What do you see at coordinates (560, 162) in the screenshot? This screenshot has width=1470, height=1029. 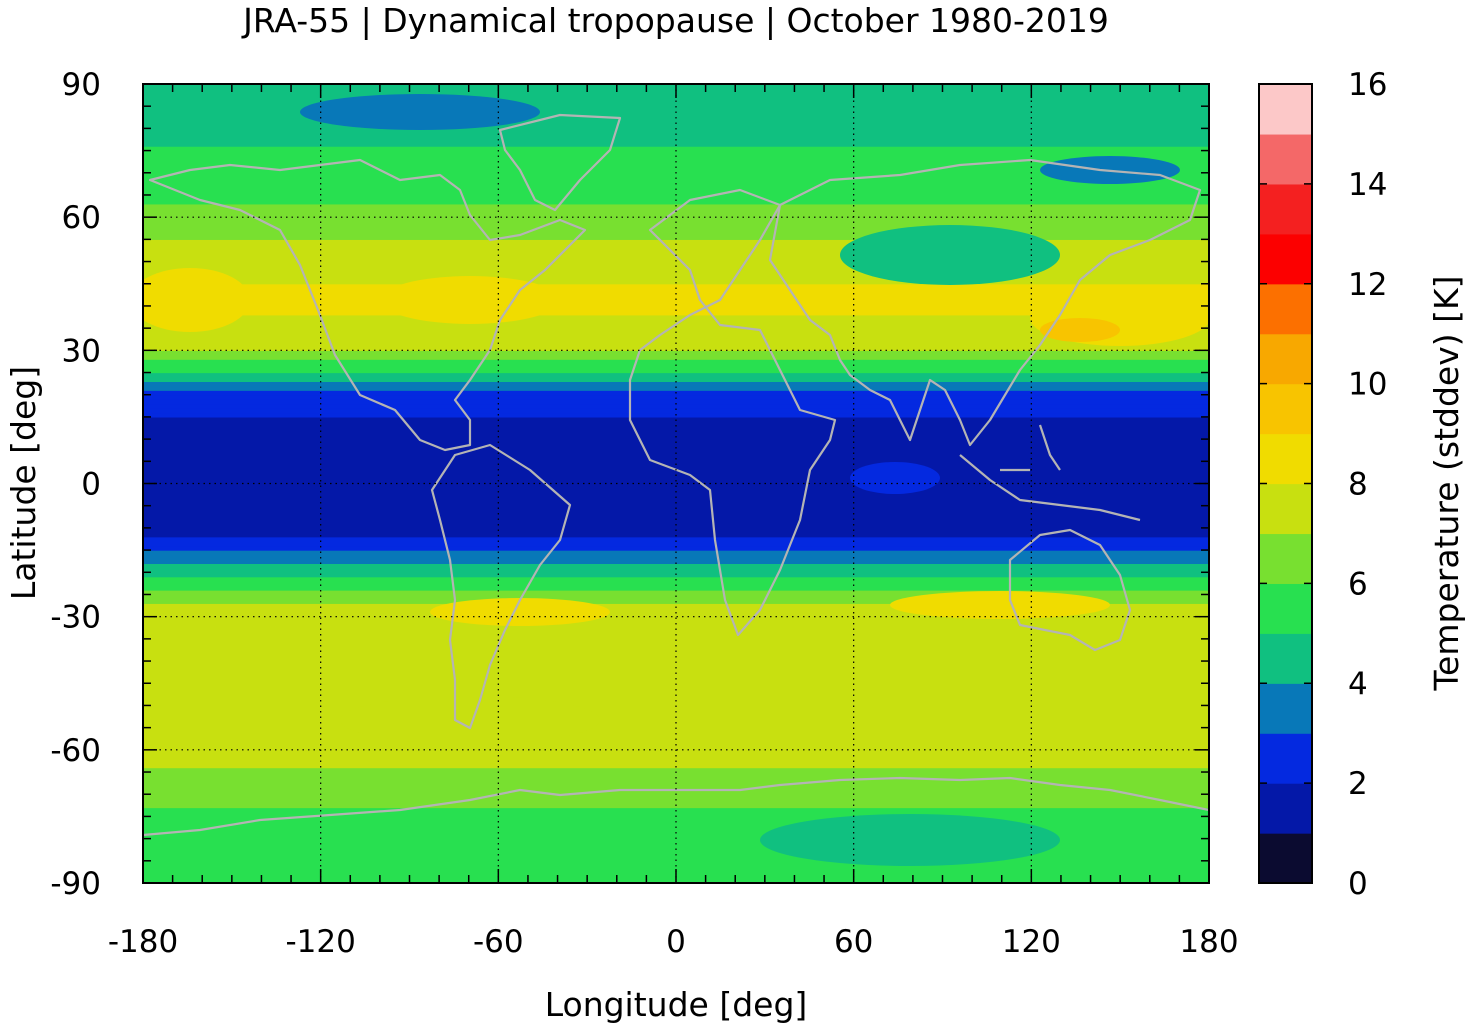 I see `coastline-greenland` at bounding box center [560, 162].